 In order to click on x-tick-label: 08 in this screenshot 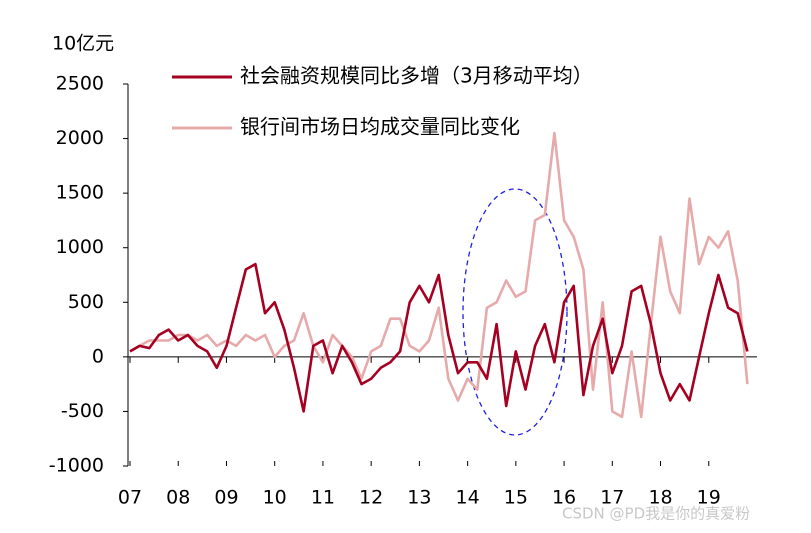, I will do `click(178, 498)`.